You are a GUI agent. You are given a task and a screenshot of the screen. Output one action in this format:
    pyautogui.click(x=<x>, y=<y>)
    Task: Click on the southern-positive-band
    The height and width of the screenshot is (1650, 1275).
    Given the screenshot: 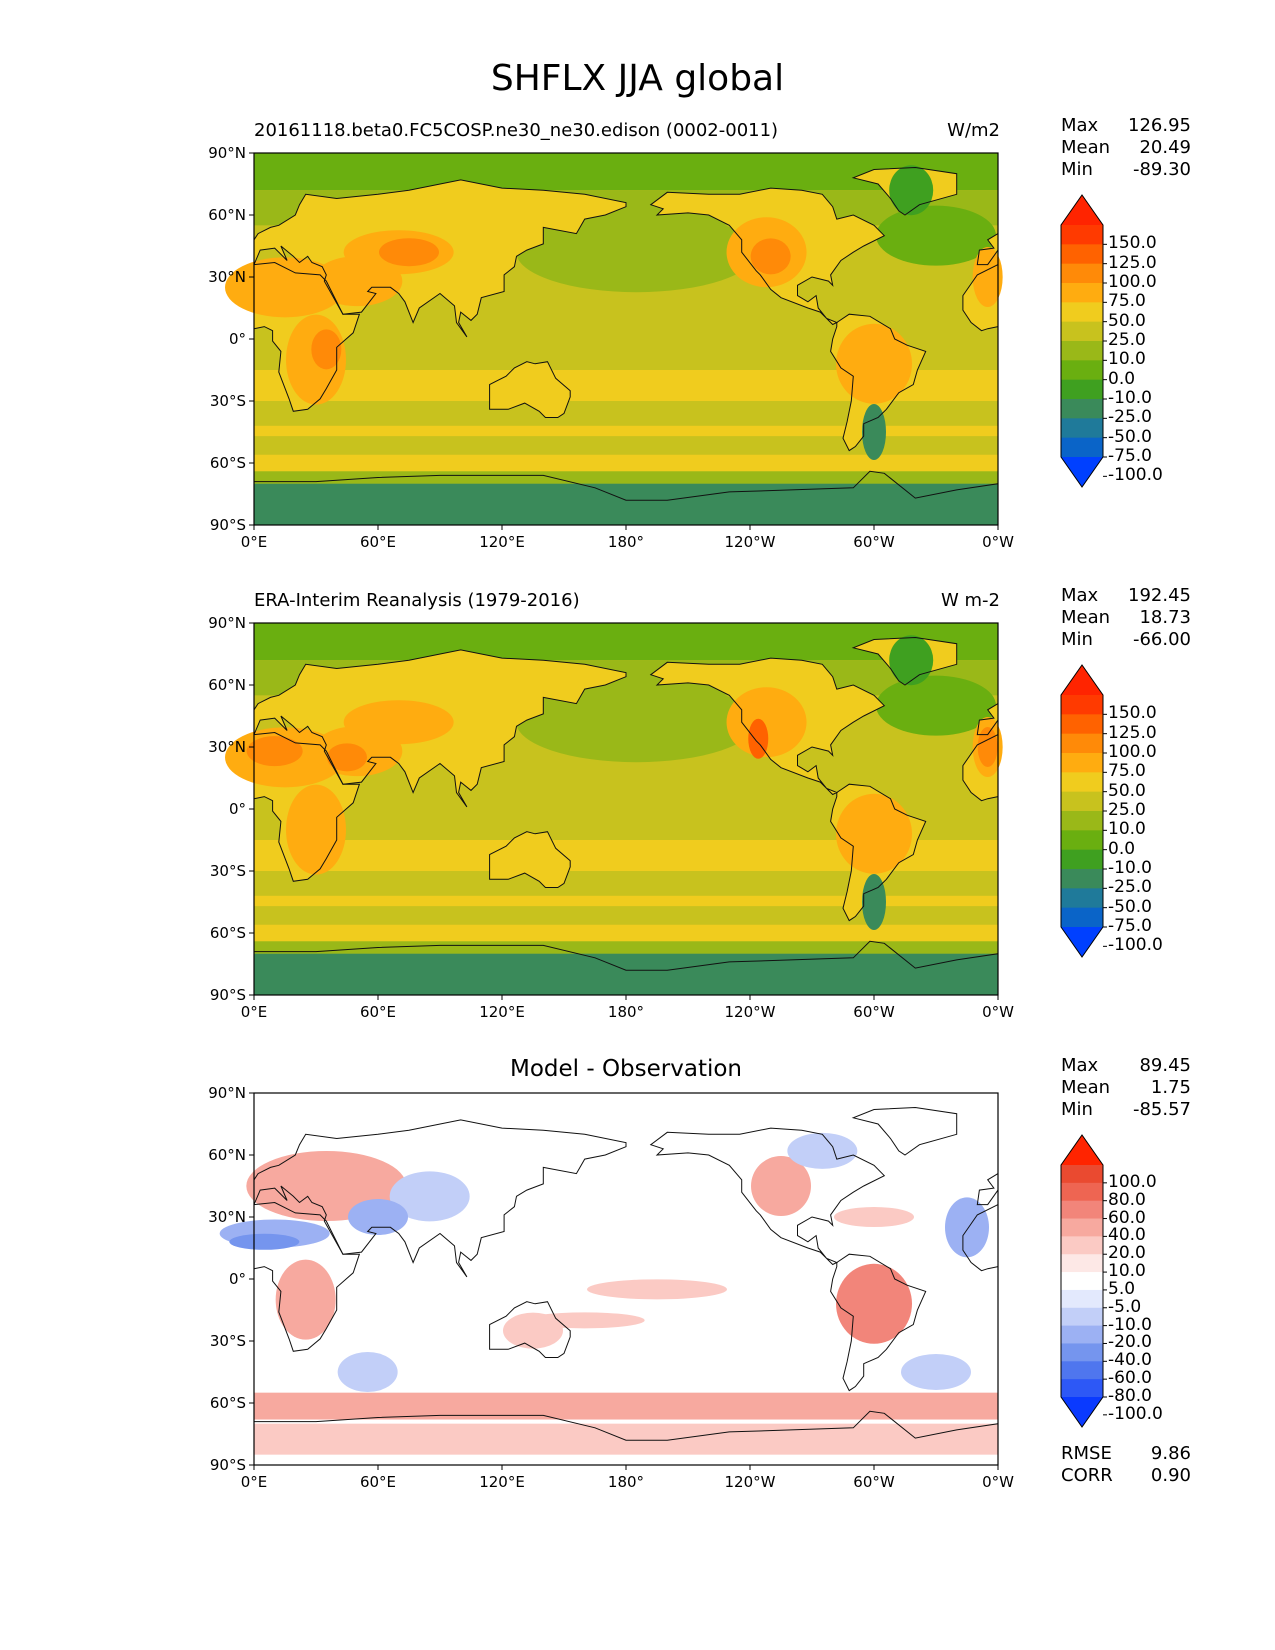 What is the action you would take?
    pyautogui.click(x=626, y=1406)
    